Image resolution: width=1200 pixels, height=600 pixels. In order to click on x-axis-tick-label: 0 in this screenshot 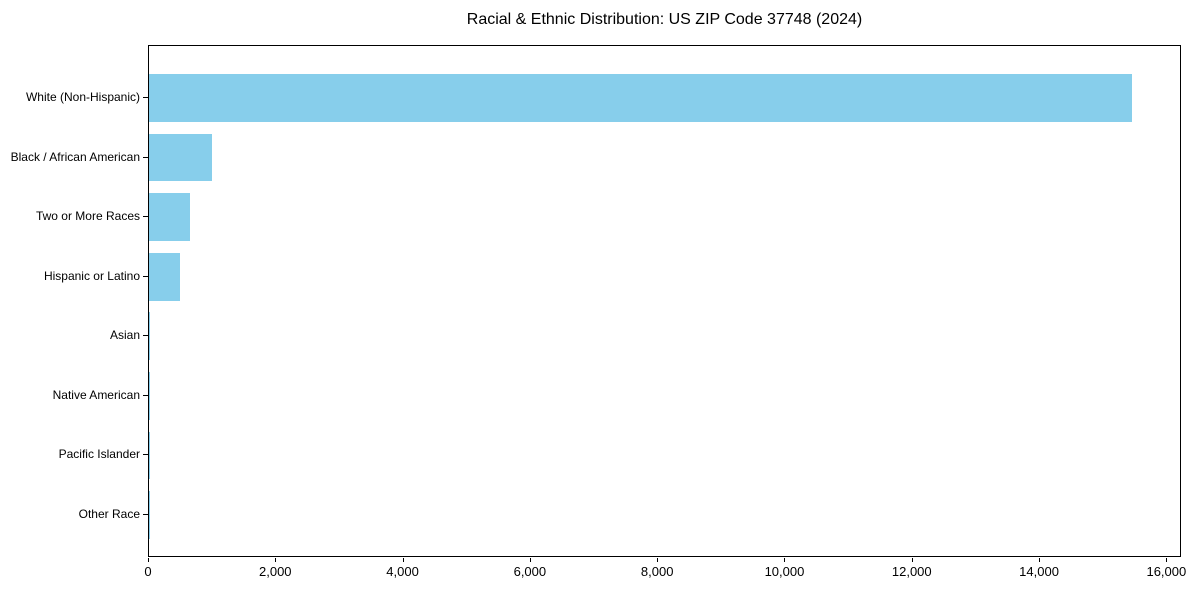, I will do `click(148, 571)`.